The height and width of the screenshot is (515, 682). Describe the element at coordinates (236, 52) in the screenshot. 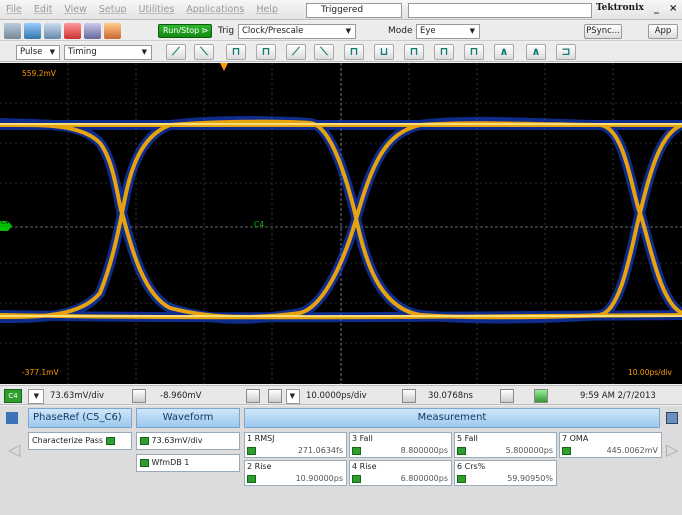

I see `positive-width-icon: ⊓` at that location.